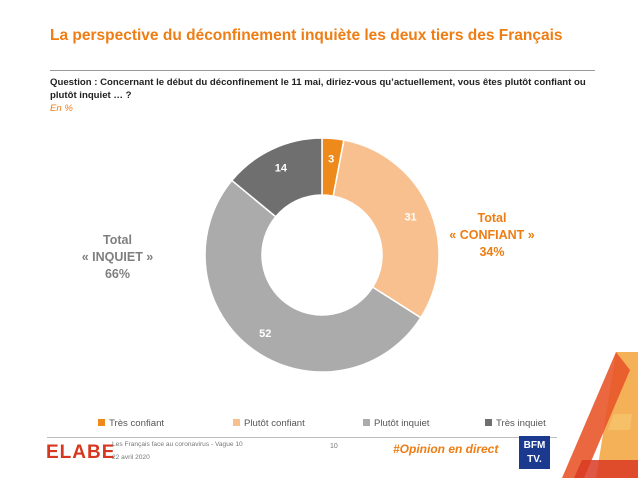 Image resolution: width=638 pixels, height=478 pixels. Describe the element at coordinates (322, 70) in the screenshot. I see `title-divider` at that location.